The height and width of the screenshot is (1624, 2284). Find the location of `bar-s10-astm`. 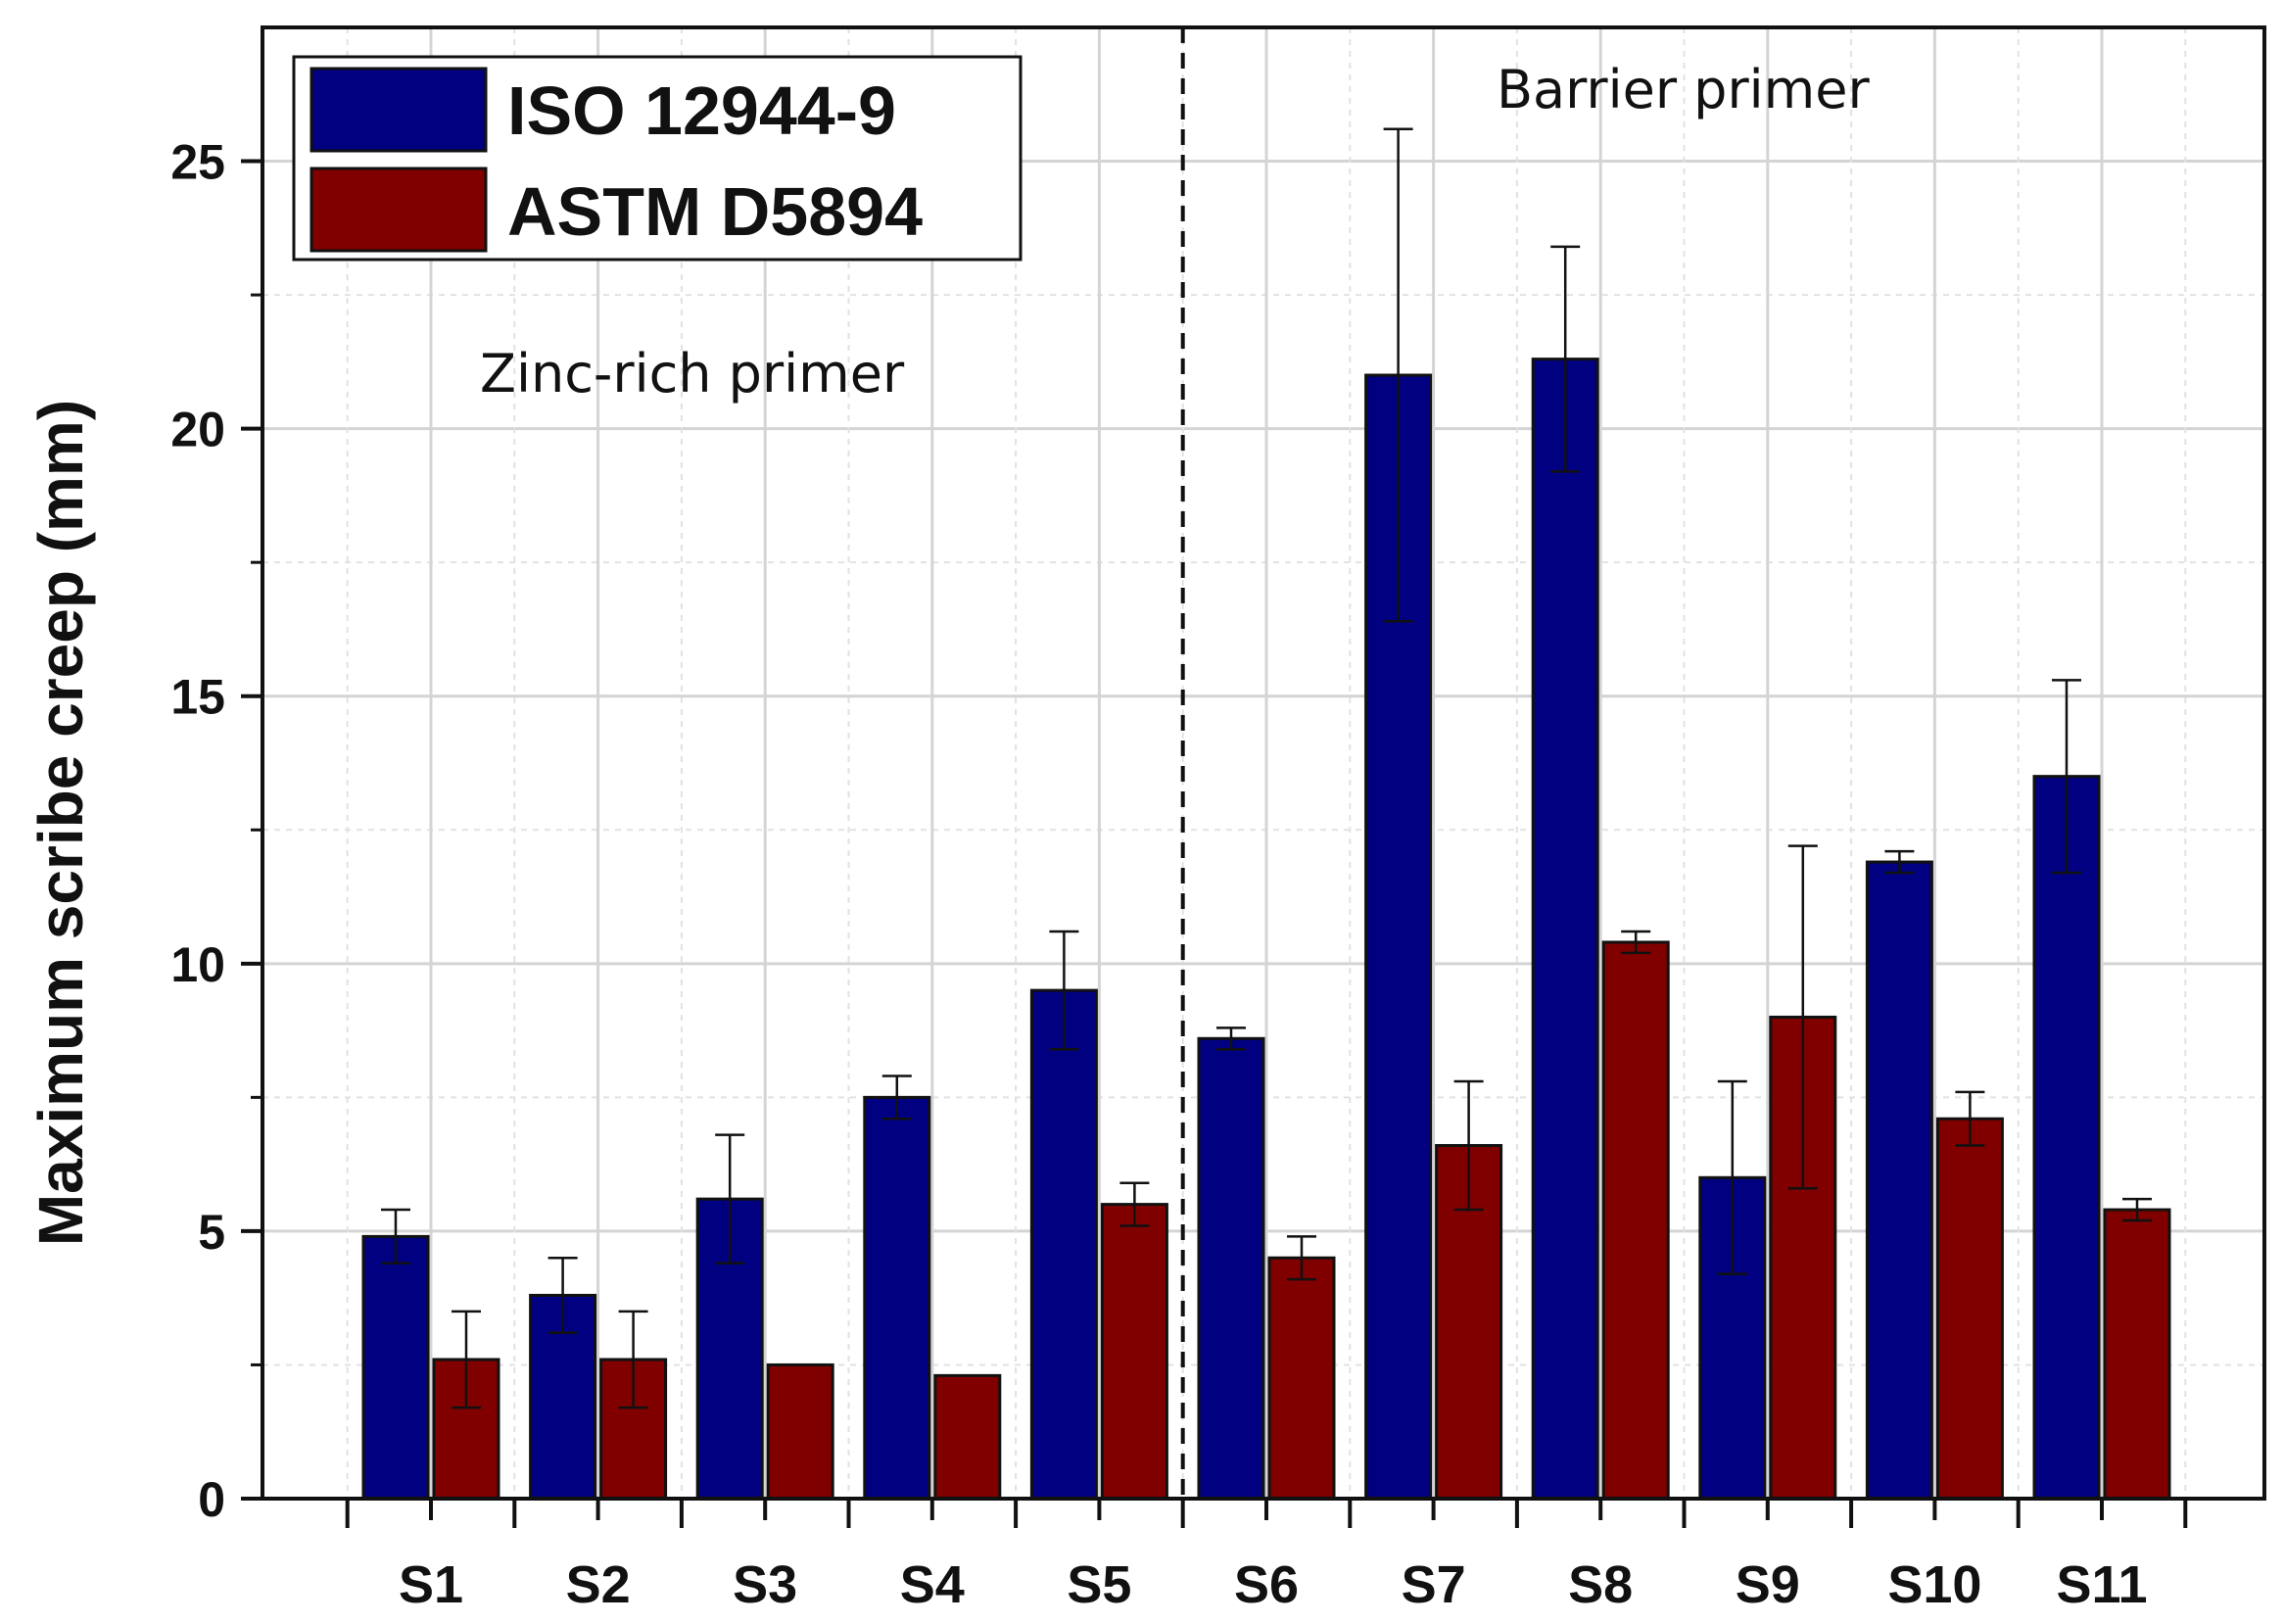

bar-s10-astm is located at coordinates (1969, 1309).